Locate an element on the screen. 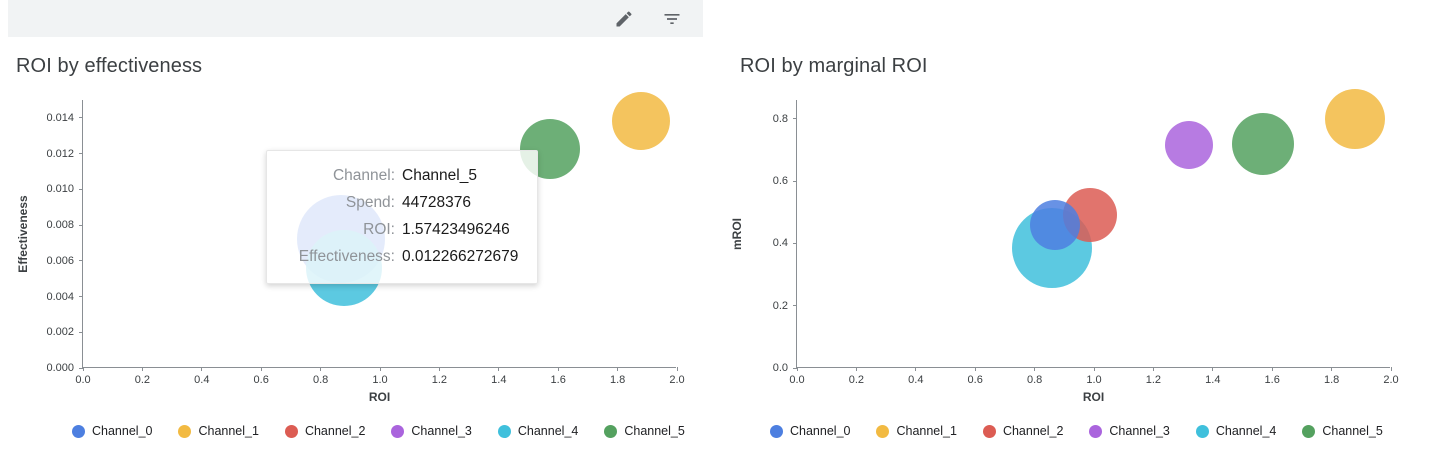 This screenshot has height=457, width=1448. edit-pencil-icon is located at coordinates (624, 19).